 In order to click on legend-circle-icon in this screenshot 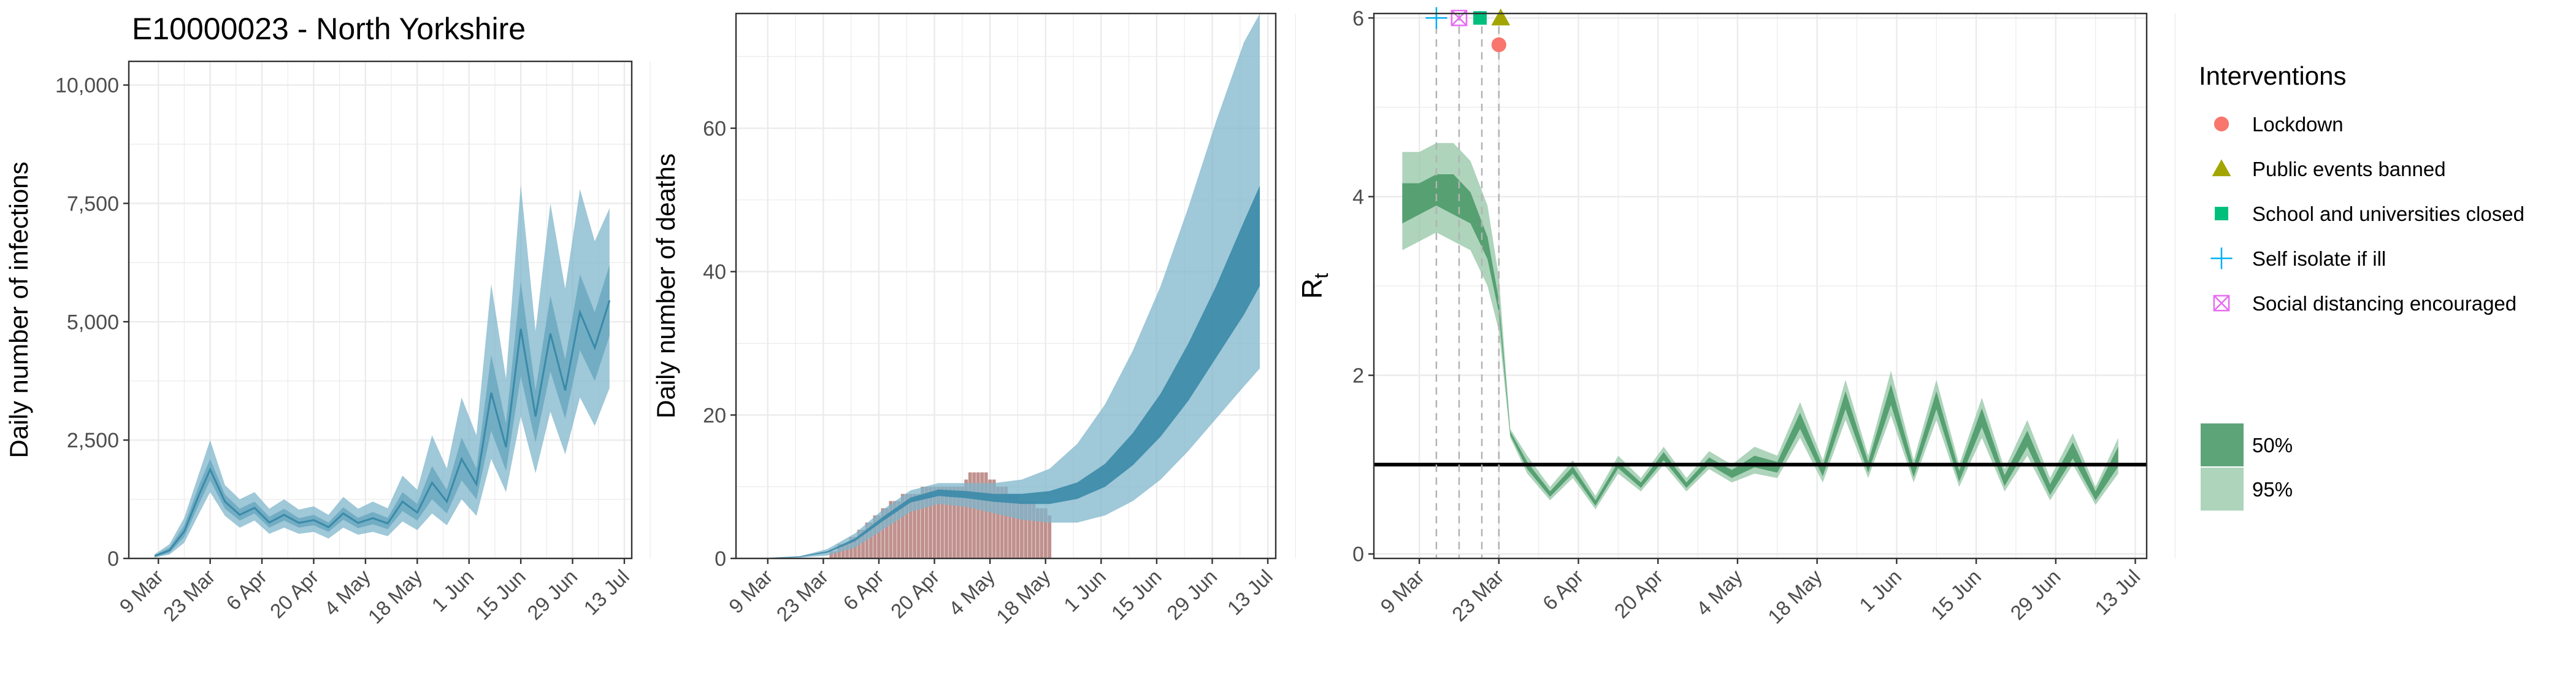, I will do `click(2221, 124)`.